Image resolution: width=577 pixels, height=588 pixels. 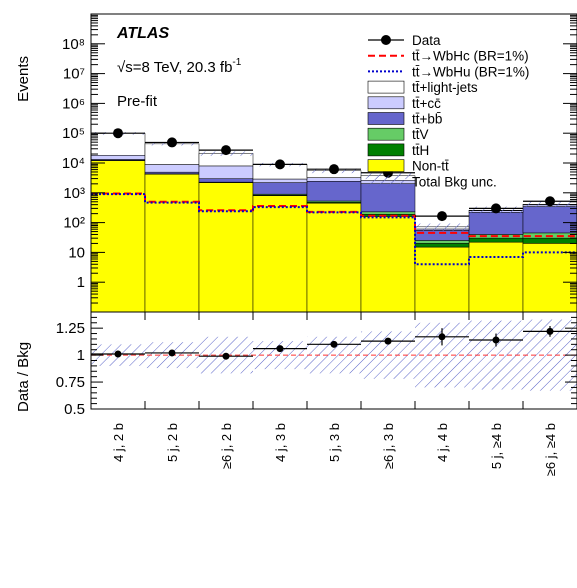 What do you see at coordinates (386, 181) in the screenshot?
I see `legend-hatch` at bounding box center [386, 181].